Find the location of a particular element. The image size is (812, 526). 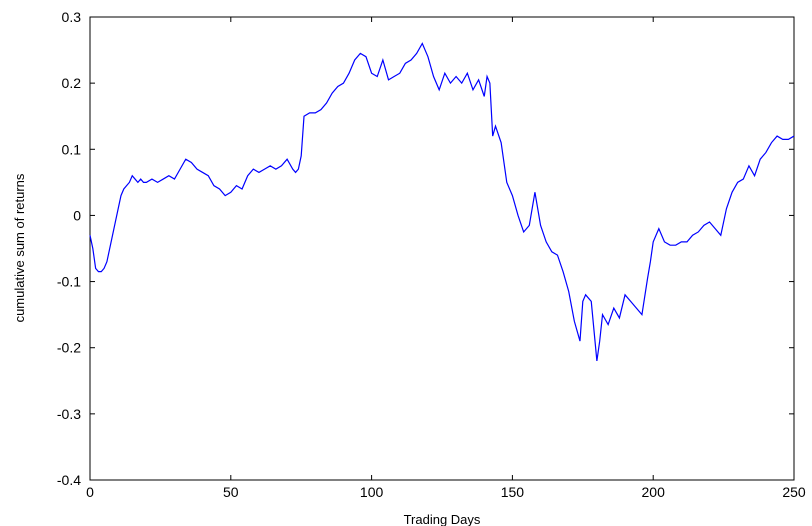

y-tick-label: 0.1 is located at coordinates (72, 149).